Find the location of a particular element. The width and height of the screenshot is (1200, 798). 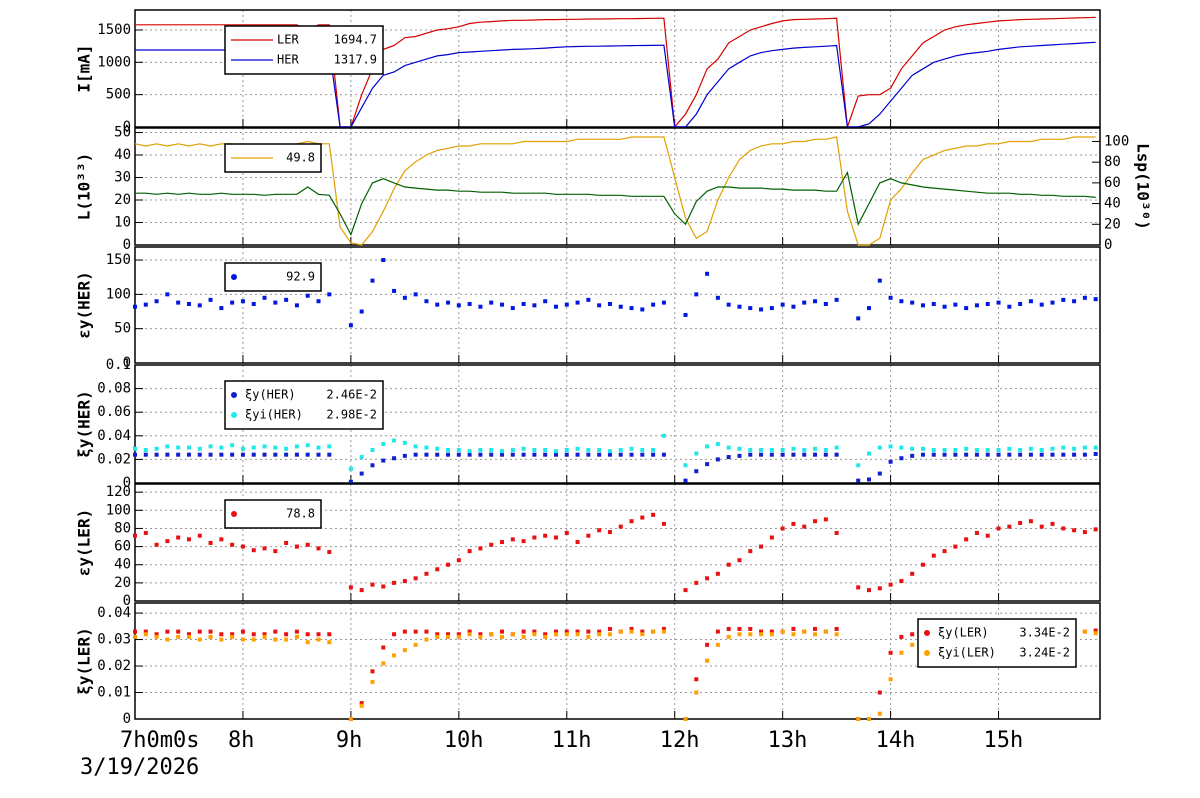

x-tick-label: 11h is located at coordinates (572, 740).